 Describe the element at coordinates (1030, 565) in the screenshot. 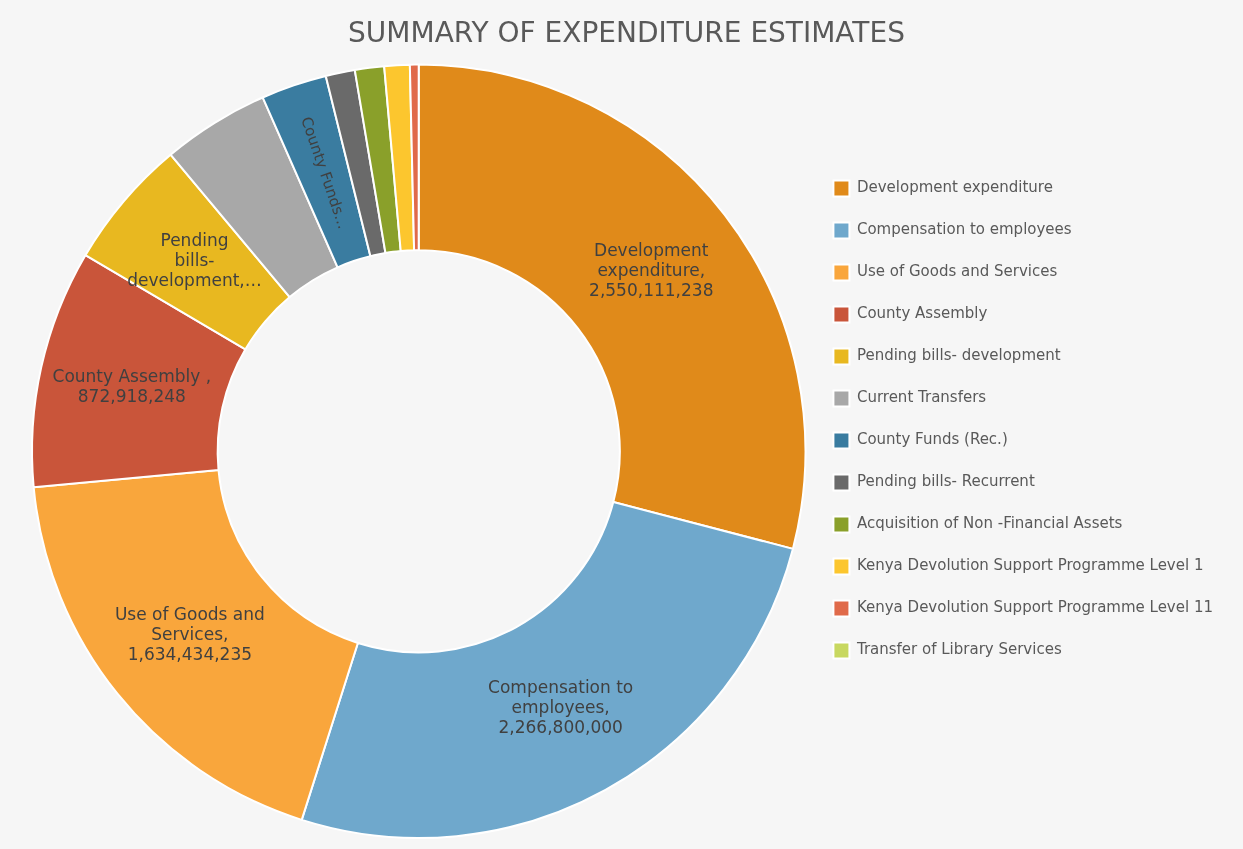

I see `legend-label: Kenya Devolution Support Programme Level 1` at that location.